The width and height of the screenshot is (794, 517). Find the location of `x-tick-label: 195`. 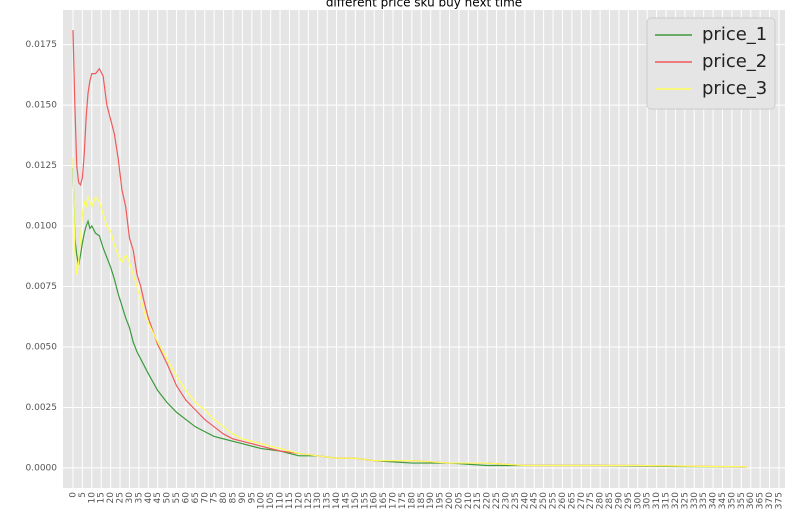

x-tick-label: 195 is located at coordinates (441, 500).